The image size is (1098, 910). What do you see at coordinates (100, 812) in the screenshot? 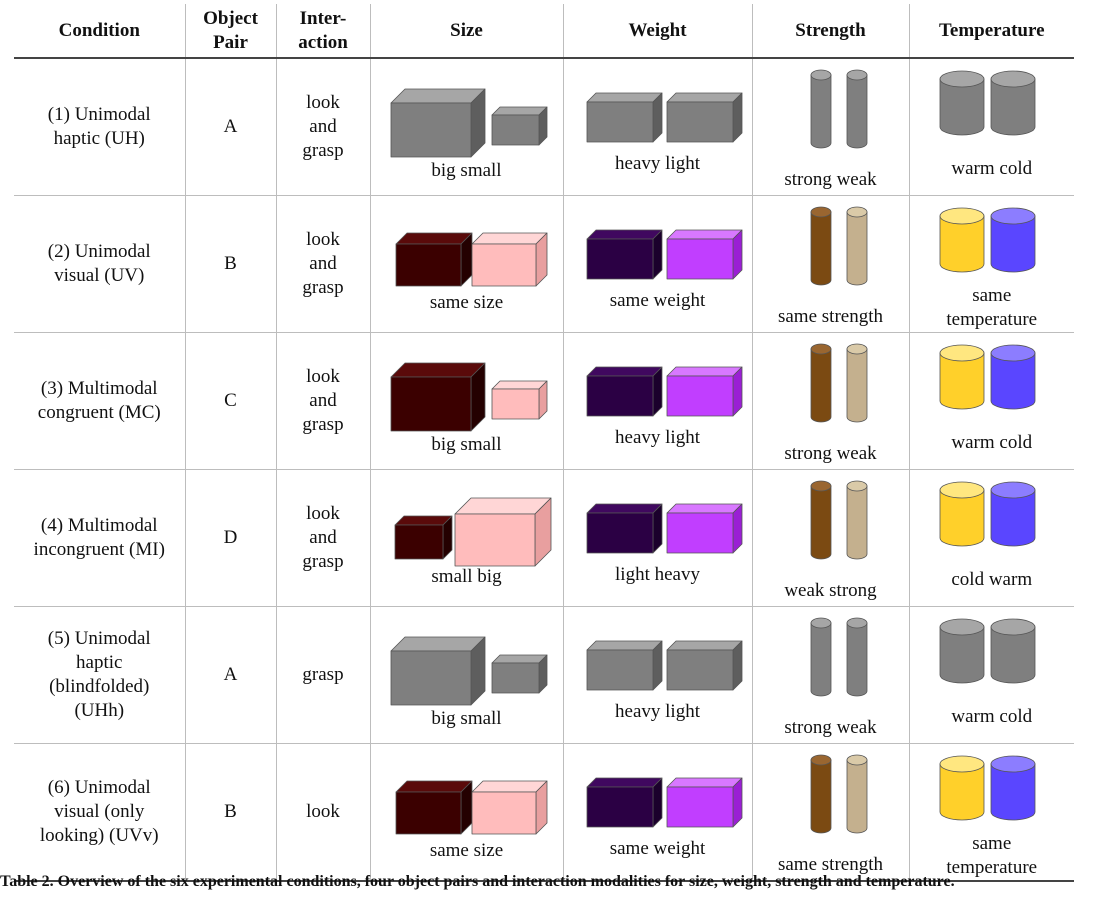
I see `condition-cell: (6) Unimodal visual (only looking) (UVv)` at bounding box center [100, 812].